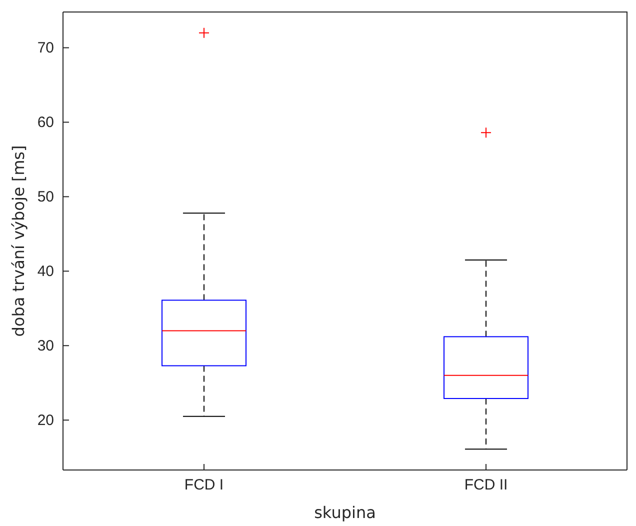  I want to click on y-axis-title: doba trvání výboje [ms], so click(18, 241).